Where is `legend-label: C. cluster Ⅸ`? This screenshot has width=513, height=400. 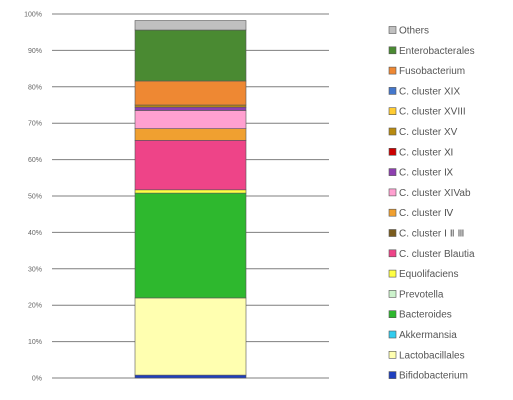
legend-label: C. cluster Ⅸ is located at coordinates (426, 173).